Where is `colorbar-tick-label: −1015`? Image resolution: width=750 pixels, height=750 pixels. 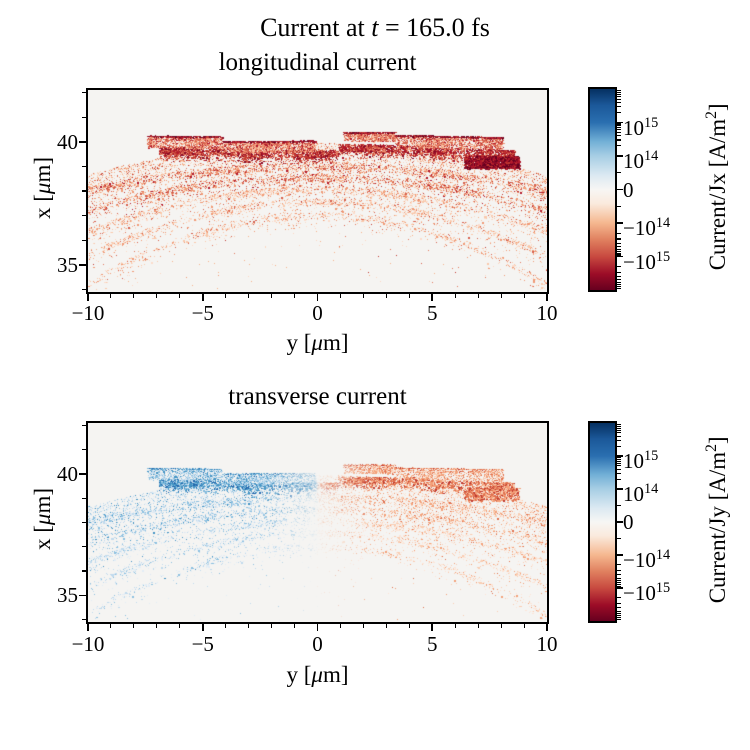
colorbar-tick-label: −1015 is located at coordinates (647, 592).